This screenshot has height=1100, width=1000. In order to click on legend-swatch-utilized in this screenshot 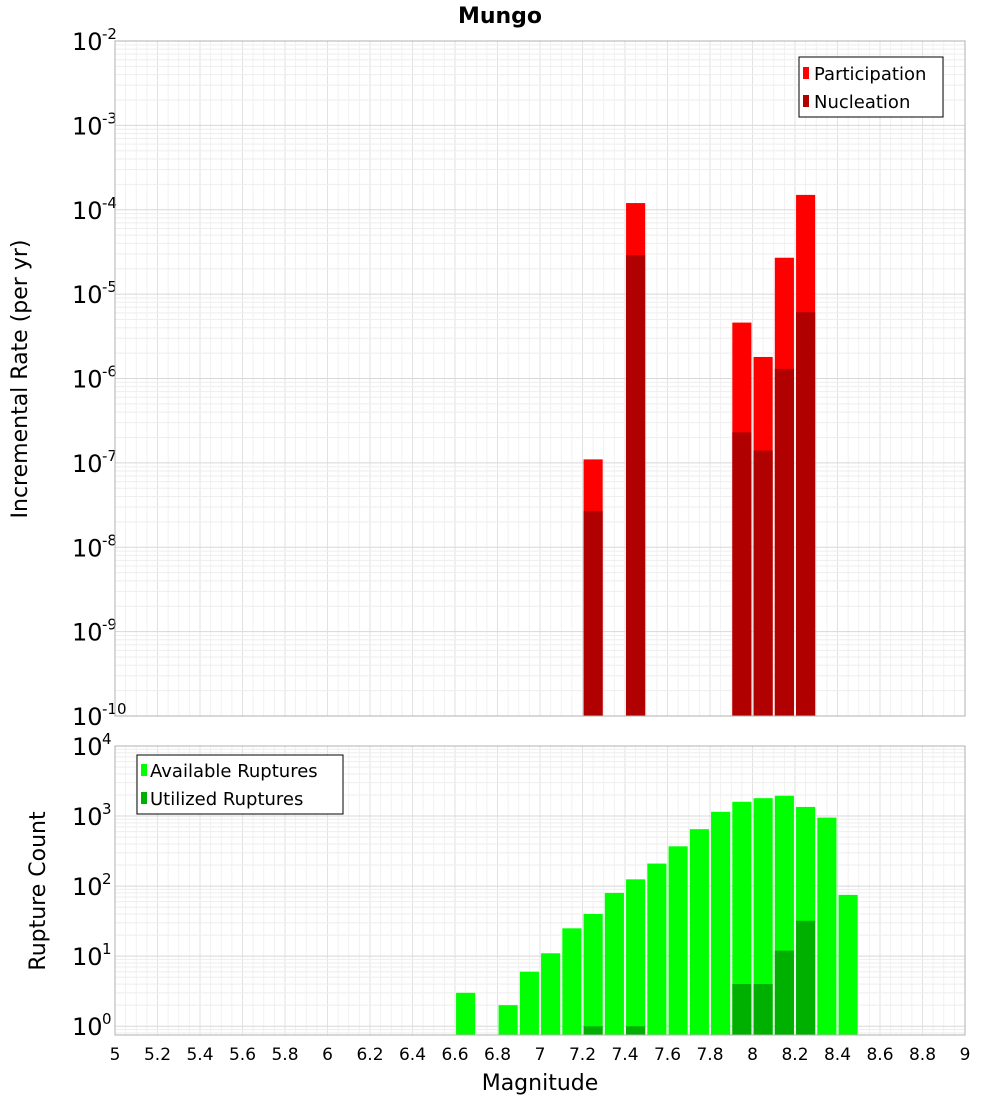, I will do `click(144, 798)`.